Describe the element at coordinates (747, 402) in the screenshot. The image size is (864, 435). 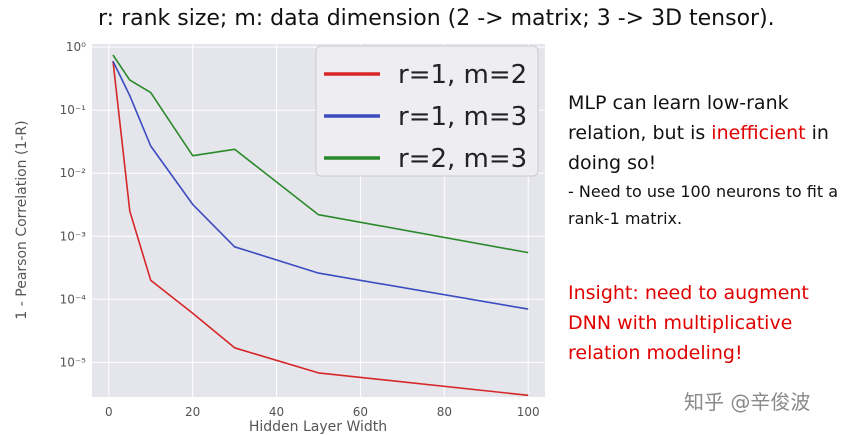
I see `watermark: 知乎 @辛俊波` at that location.